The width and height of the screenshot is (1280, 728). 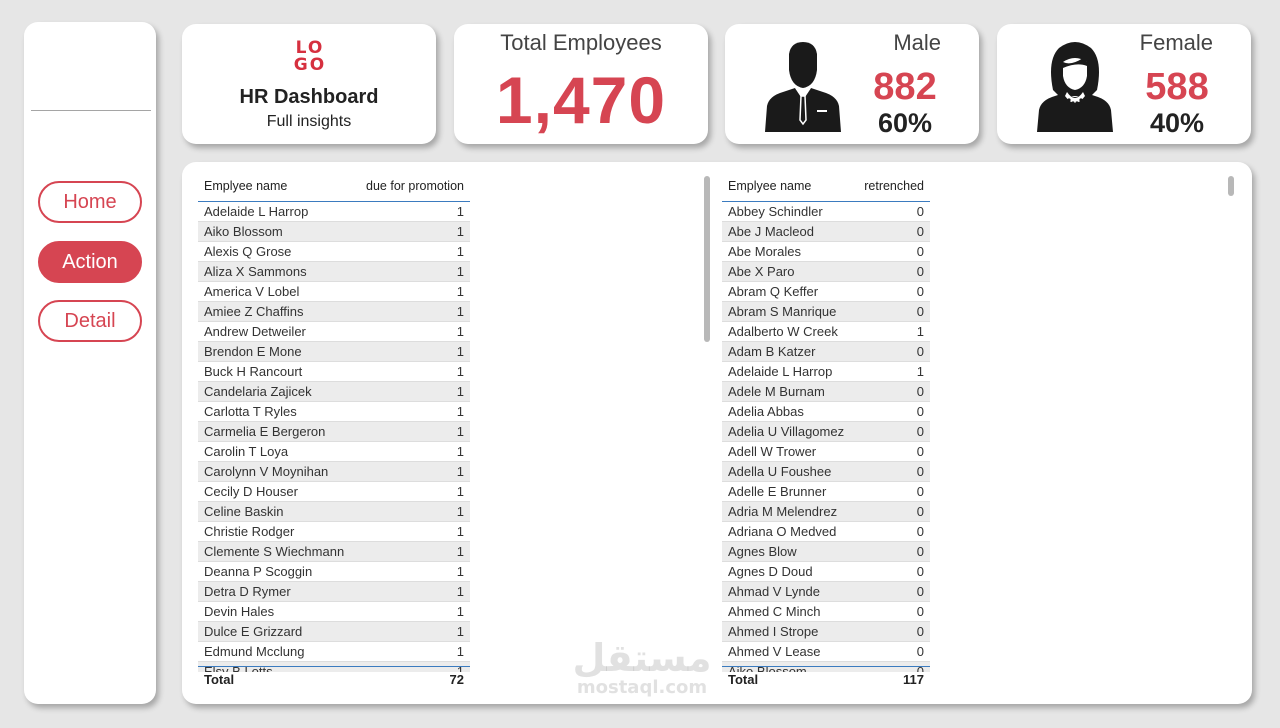 What do you see at coordinates (238, 668) in the screenshot?
I see `employee-name-cell: Elsy B Lotts` at bounding box center [238, 668].